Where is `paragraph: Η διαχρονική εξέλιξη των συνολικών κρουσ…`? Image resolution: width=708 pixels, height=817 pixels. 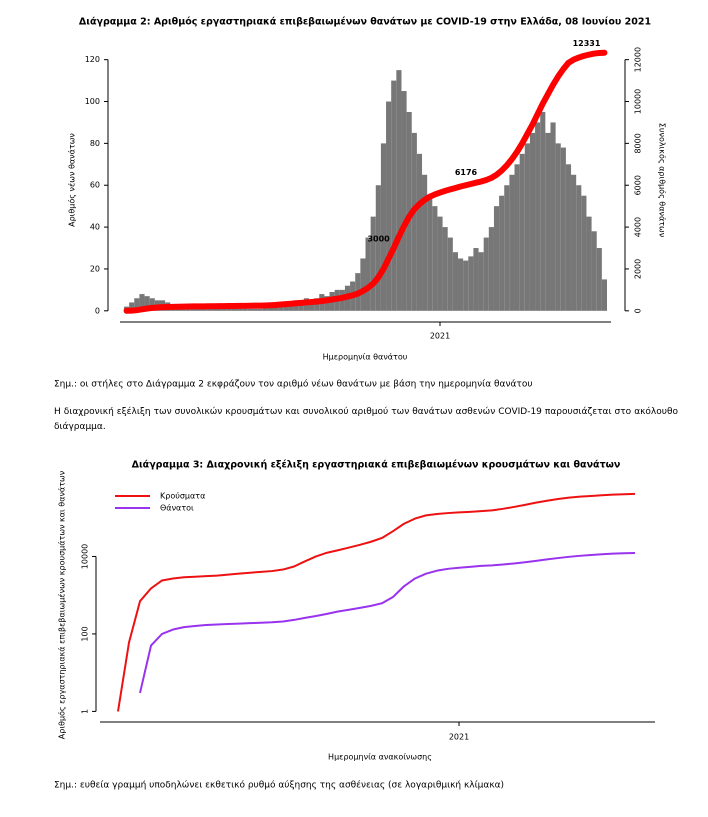 paragraph: Η διαχρονική εξέλιξη των συνολικών κρουσ… is located at coordinates (366, 419).